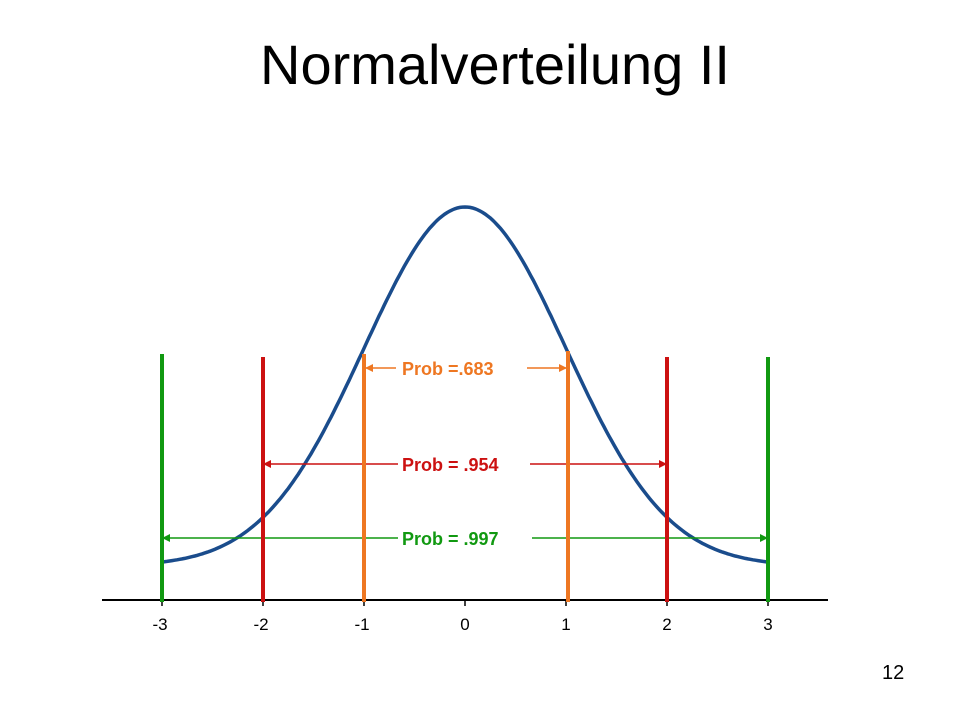 This screenshot has height=720, width=960. What do you see at coordinates (159, 624) in the screenshot?
I see `tick-label: -3` at bounding box center [159, 624].